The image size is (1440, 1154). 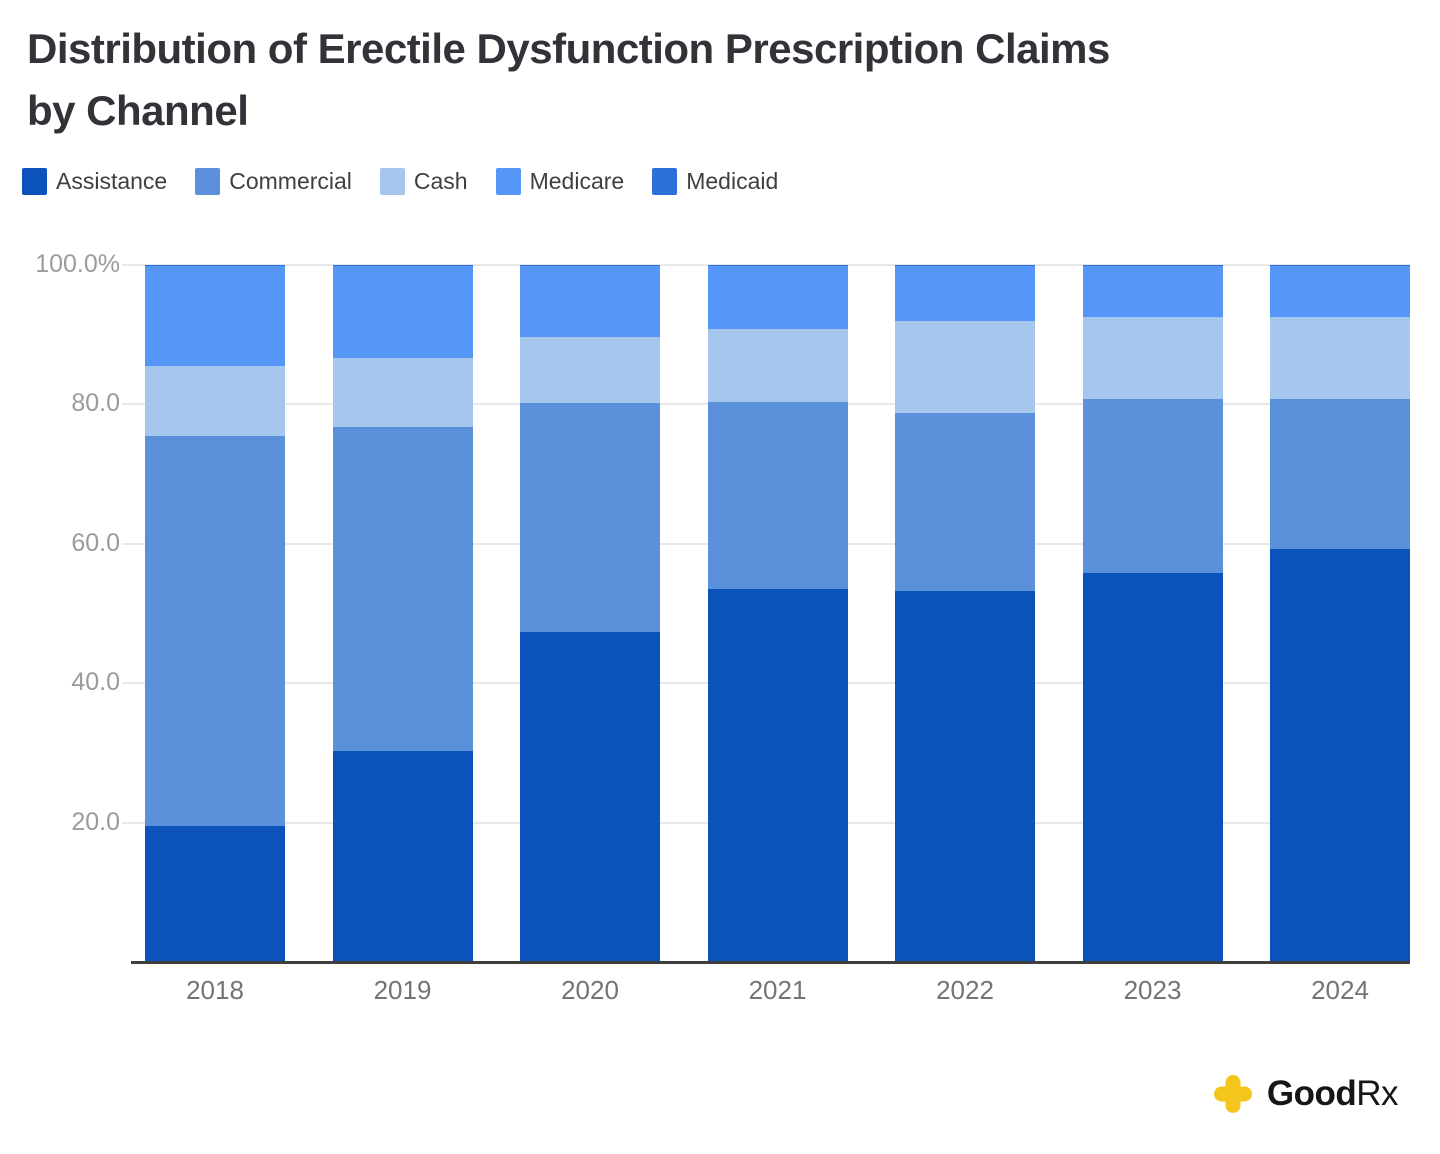 I want to click on legend: Assistance Commercial Cash Medicare Medicaid, so click(x=400, y=181).